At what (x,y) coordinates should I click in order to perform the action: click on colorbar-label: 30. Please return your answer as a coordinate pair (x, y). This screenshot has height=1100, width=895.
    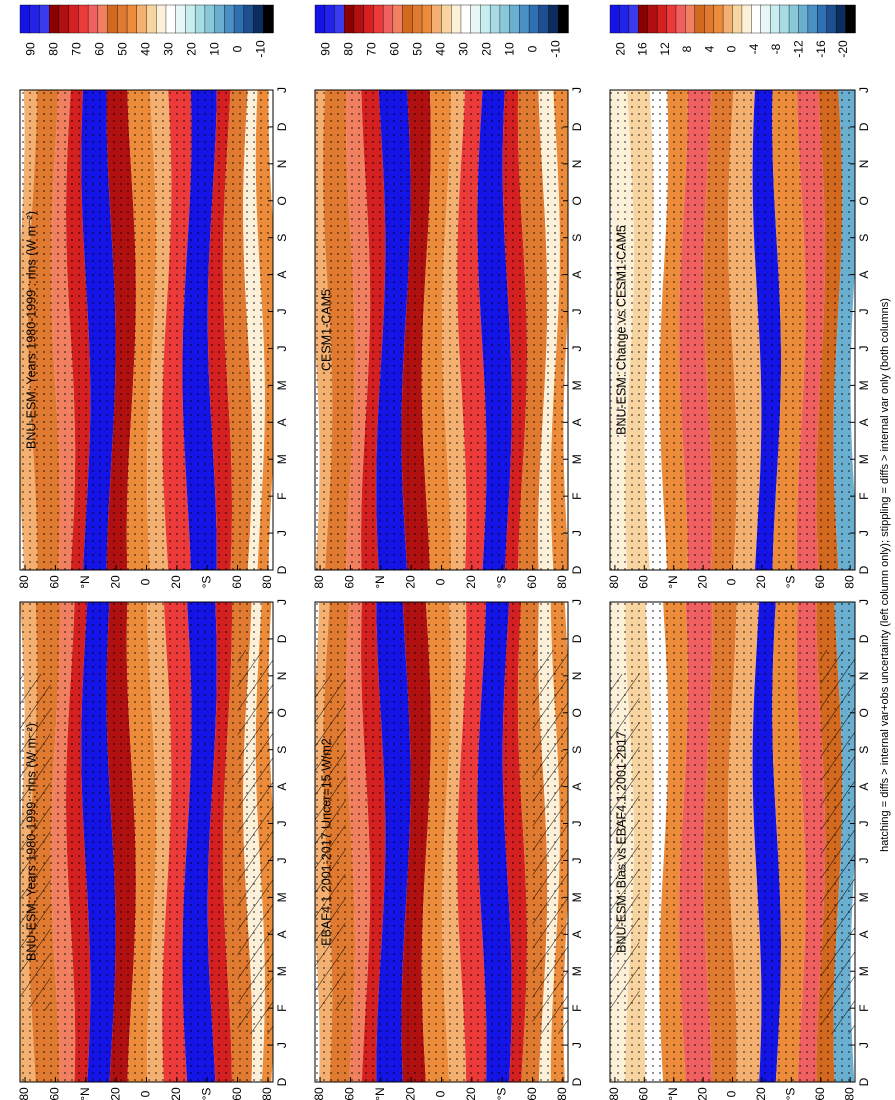
    Looking at the image, I should click on (464, 49).